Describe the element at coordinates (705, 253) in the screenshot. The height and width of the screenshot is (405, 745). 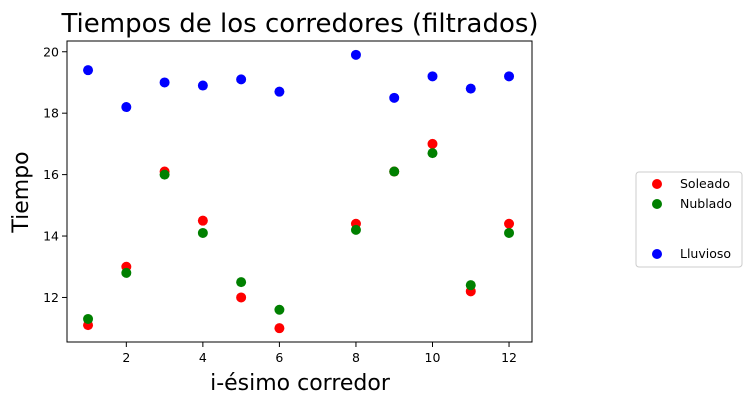
I see `legend-label-lluvioso: Lluvioso` at that location.